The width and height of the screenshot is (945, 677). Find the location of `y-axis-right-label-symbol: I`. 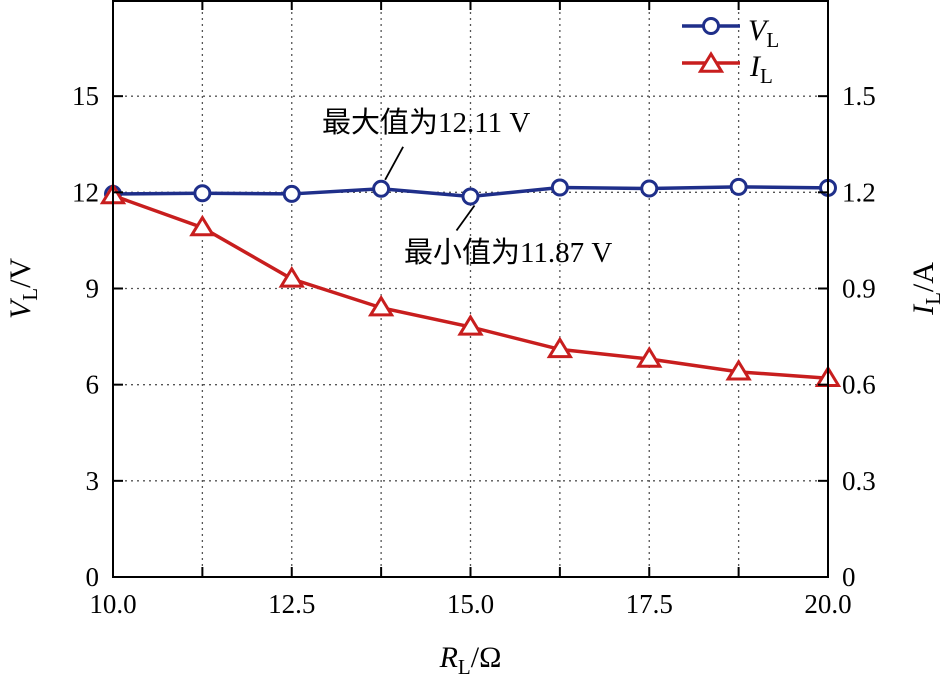

y-axis-right-label-symbol: I is located at coordinates (923, 309).